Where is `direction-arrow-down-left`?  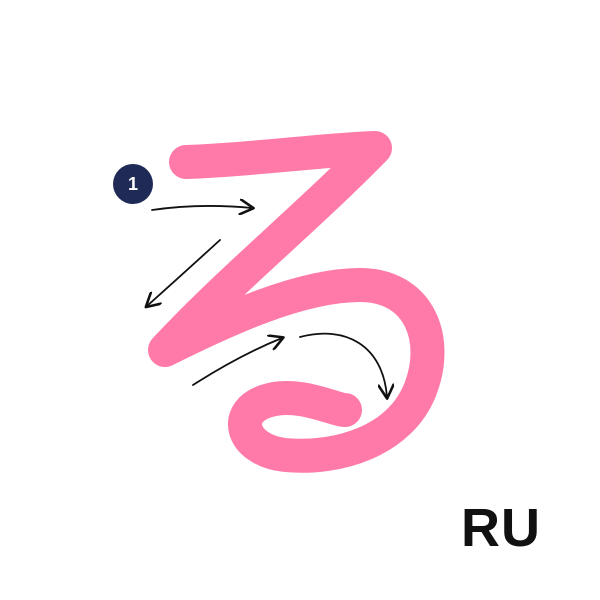
direction-arrow-down-left is located at coordinates (184, 272).